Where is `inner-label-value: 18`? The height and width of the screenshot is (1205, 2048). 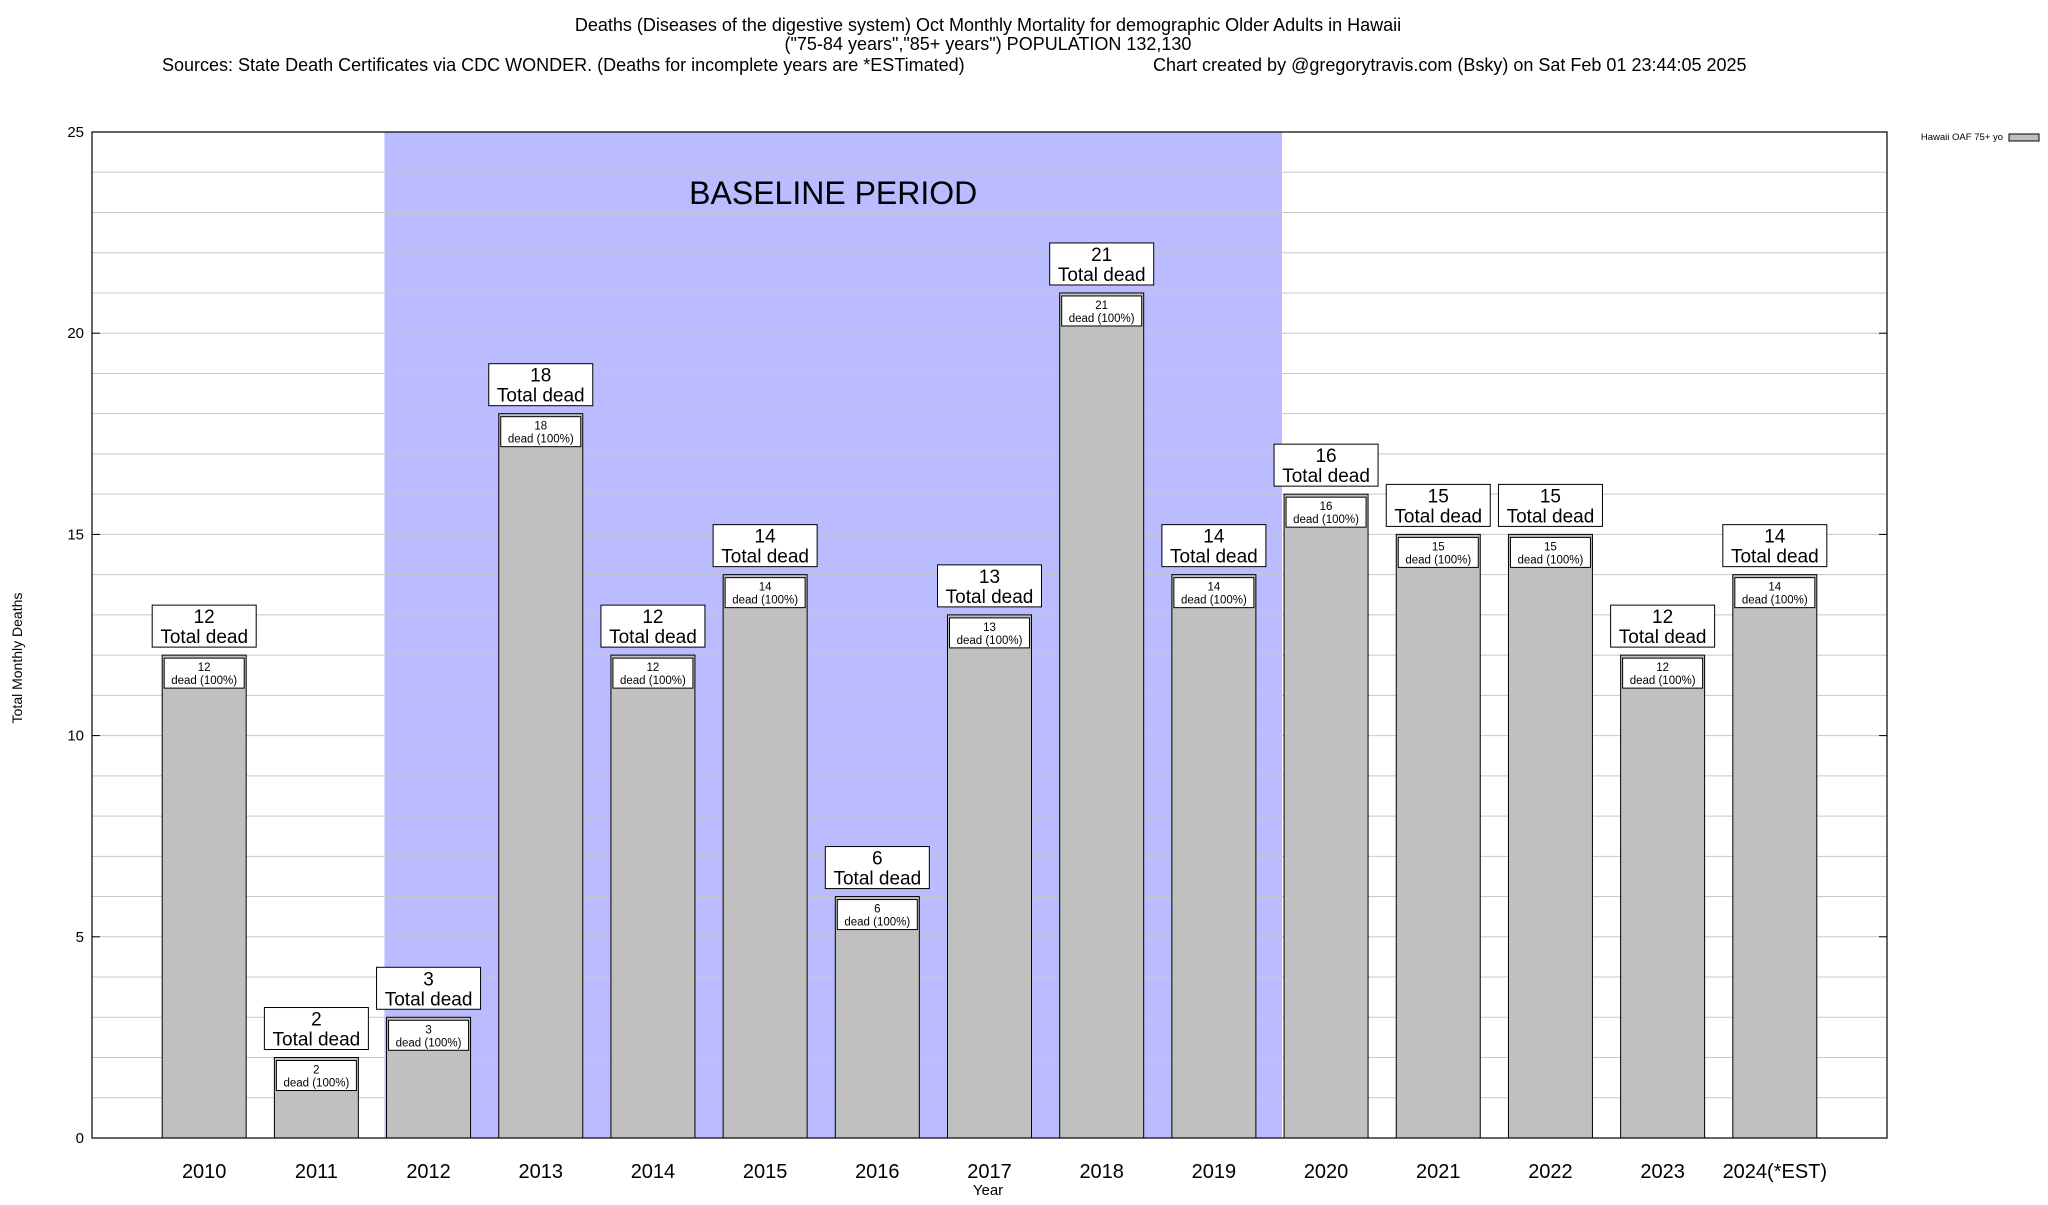
inner-label-value: 18 is located at coordinates (540, 427).